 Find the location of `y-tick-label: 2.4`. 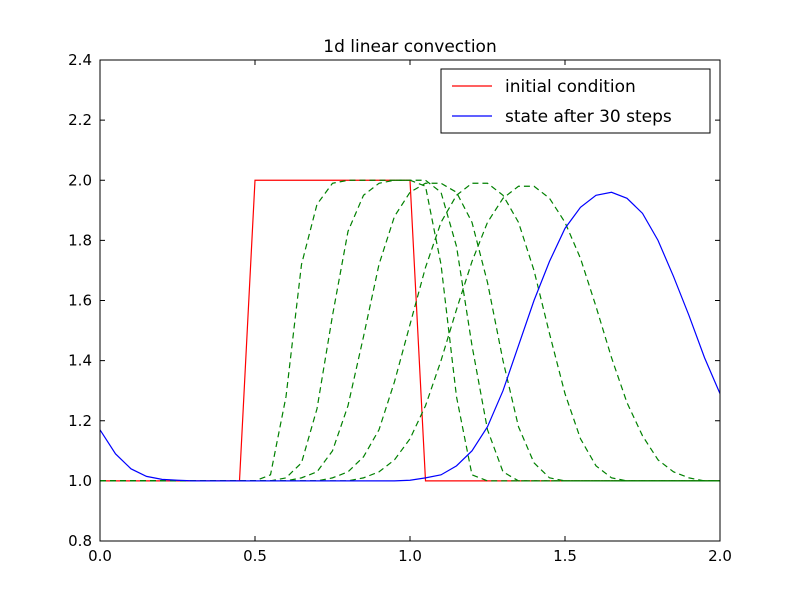

y-tick-label: 2.4 is located at coordinates (80, 60).